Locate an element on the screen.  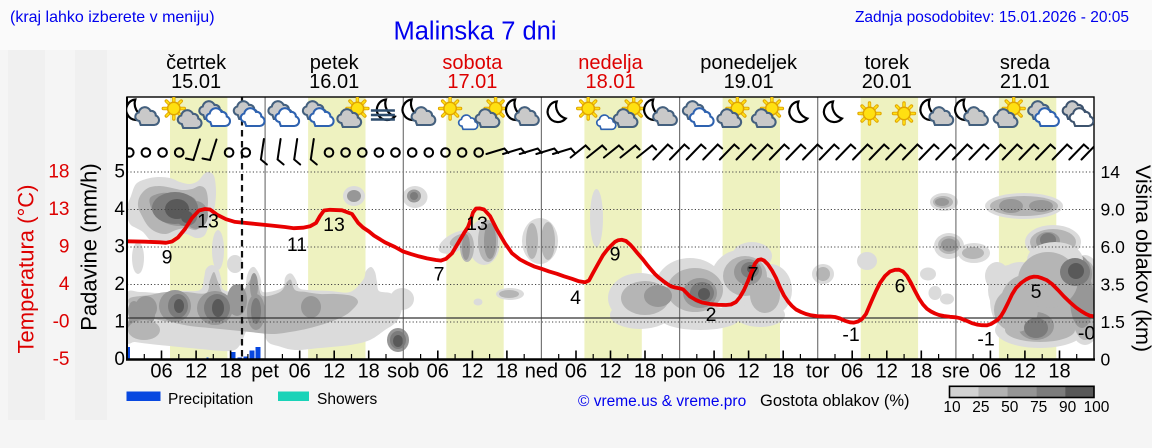
svg-text: pet is located at coordinates (265, 372).